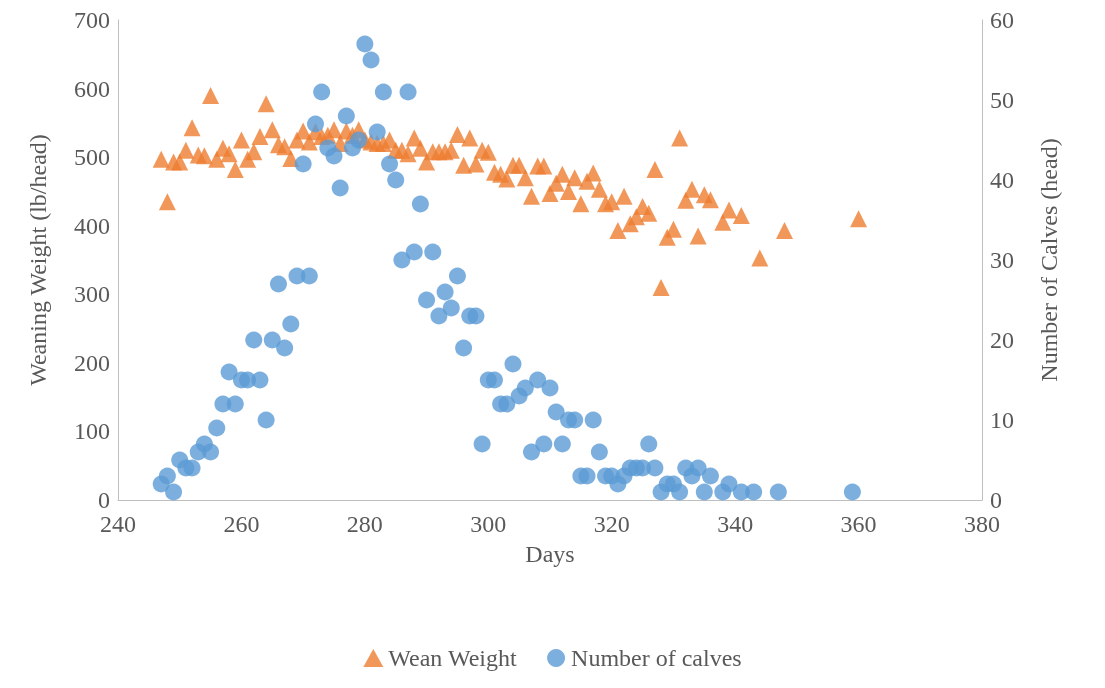  What do you see at coordinates (611, 524) in the screenshot?
I see `x-tick-label: 320` at bounding box center [611, 524].